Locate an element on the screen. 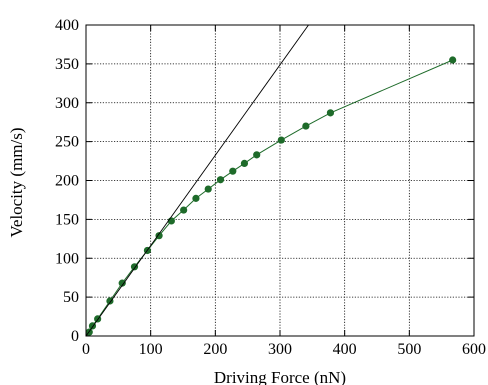 The height and width of the screenshot is (385, 488). x-tick-label: 200 is located at coordinates (215, 349).